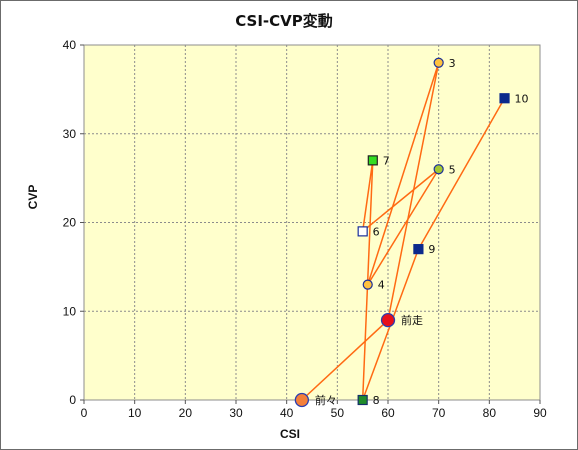  What do you see at coordinates (540, 413) in the screenshot?
I see `x-tick-label: 90` at bounding box center [540, 413].